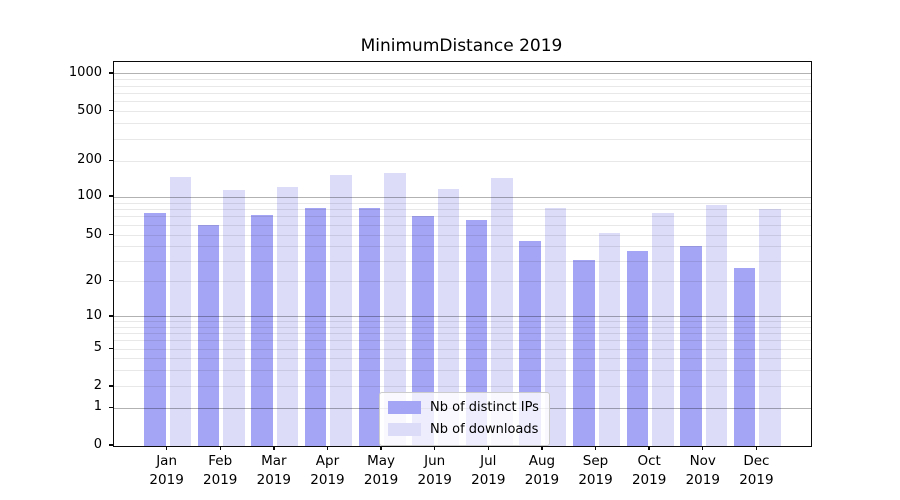 Image resolution: width=900 pixels, height=500 pixels. What do you see at coordinates (166, 470) in the screenshot?
I see `x-tick-label: Jan 2019` at bounding box center [166, 470].